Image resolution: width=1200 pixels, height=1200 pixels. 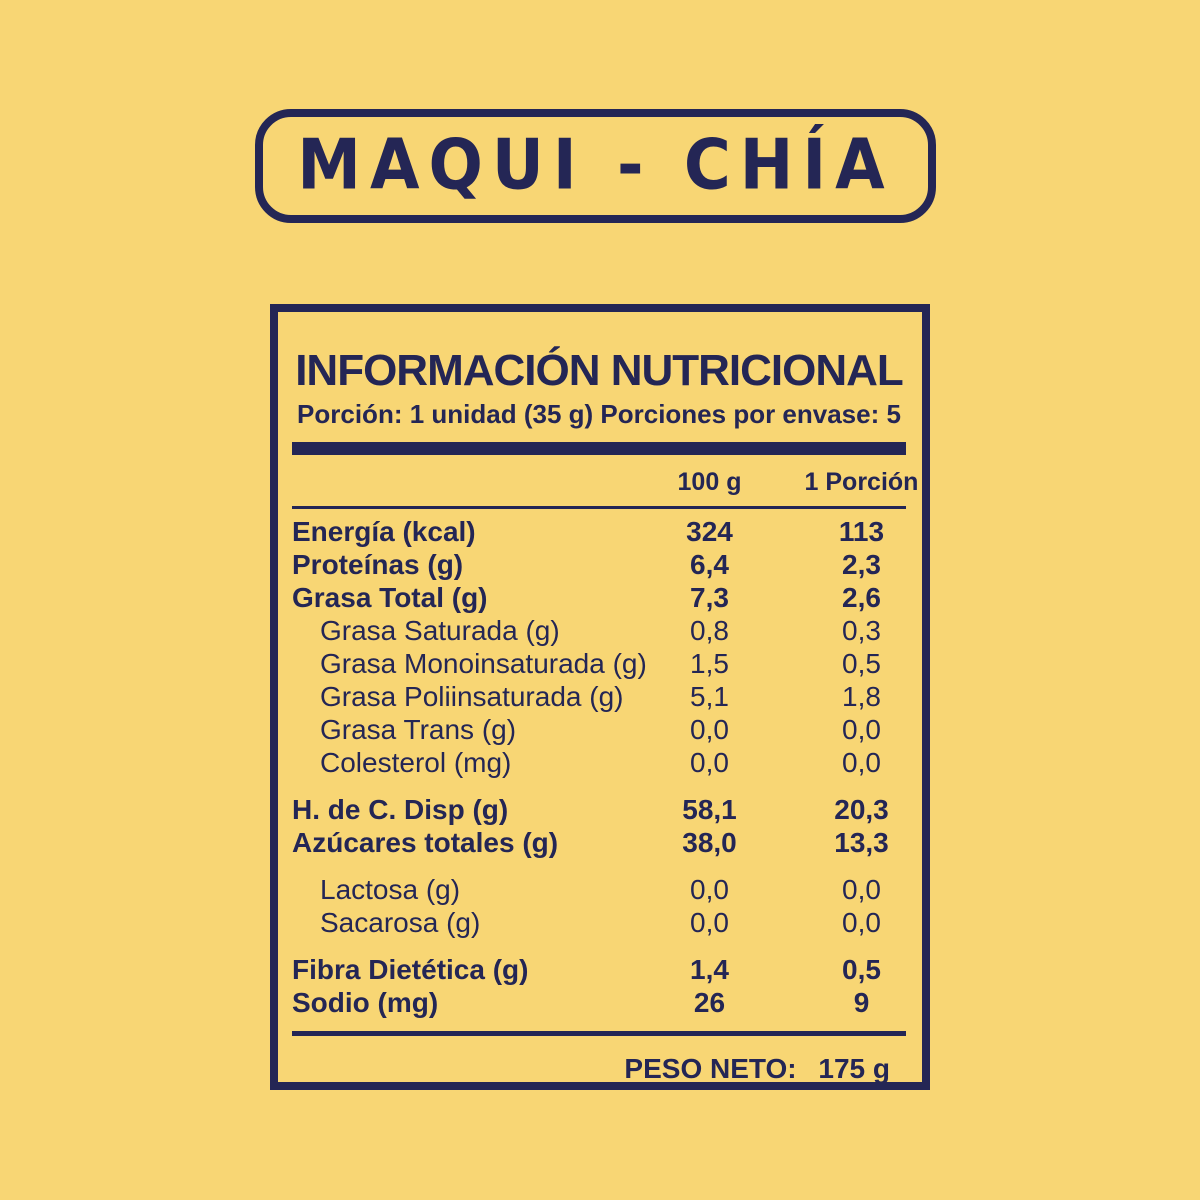 What do you see at coordinates (861, 565) in the screenshot?
I see `value-portion: 2,3` at bounding box center [861, 565].